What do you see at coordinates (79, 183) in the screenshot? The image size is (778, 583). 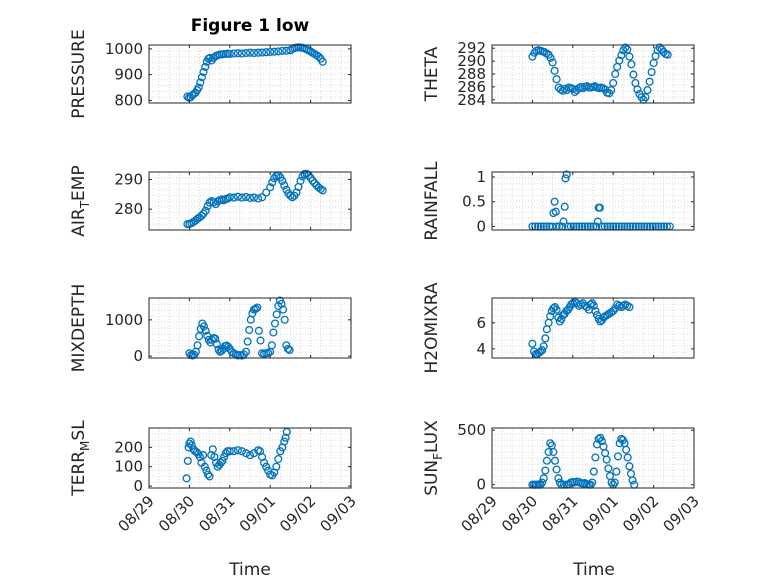 I see `y-axis-label-tail: EMP` at bounding box center [79, 183].